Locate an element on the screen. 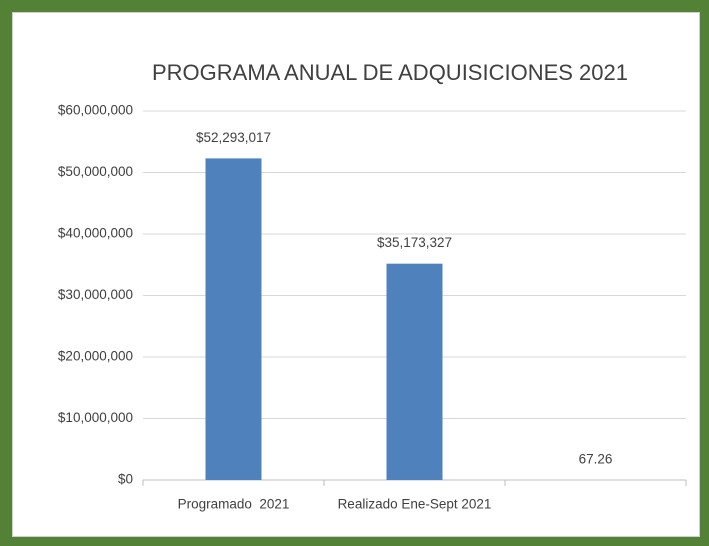 Image resolution: width=709 pixels, height=546 pixels. value-label: $52,293,017 is located at coordinates (233, 137).